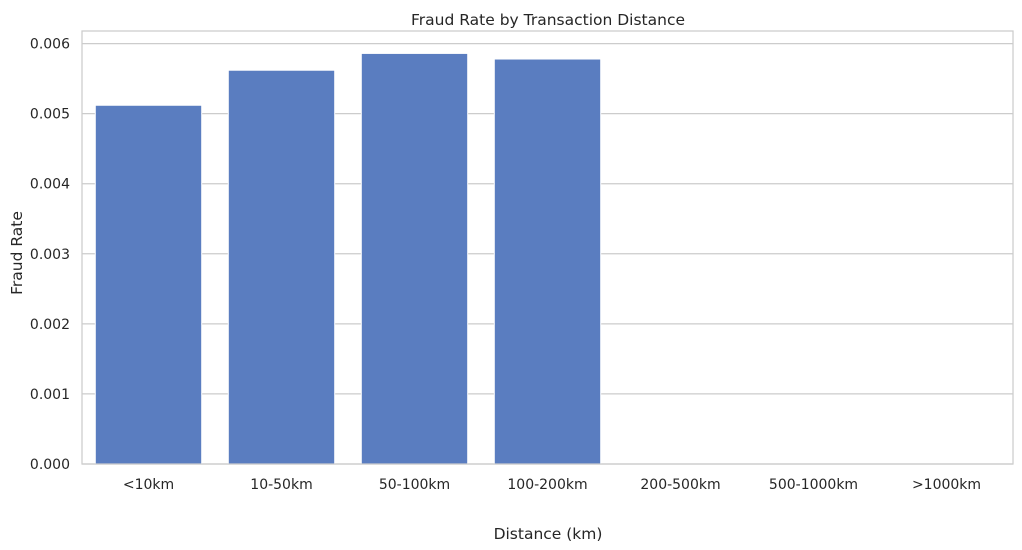 This screenshot has width=1022, height=550. What do you see at coordinates (50, 185) in the screenshot?
I see `y-tick-label: 0.004` at bounding box center [50, 185].